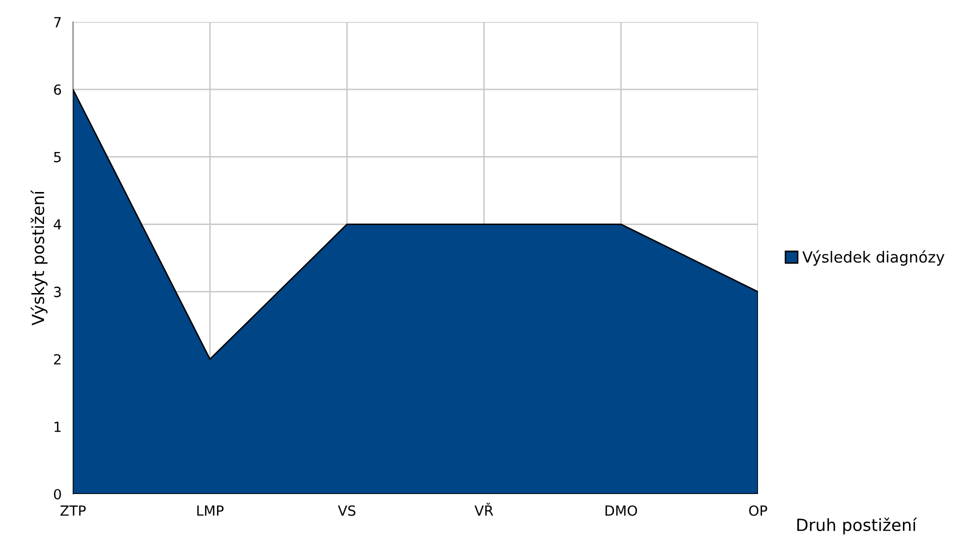 Image resolution: width=980 pixels, height=547 pixels. What do you see at coordinates (73, 511) in the screenshot?
I see `x-tick-label: ZTP` at bounding box center [73, 511].